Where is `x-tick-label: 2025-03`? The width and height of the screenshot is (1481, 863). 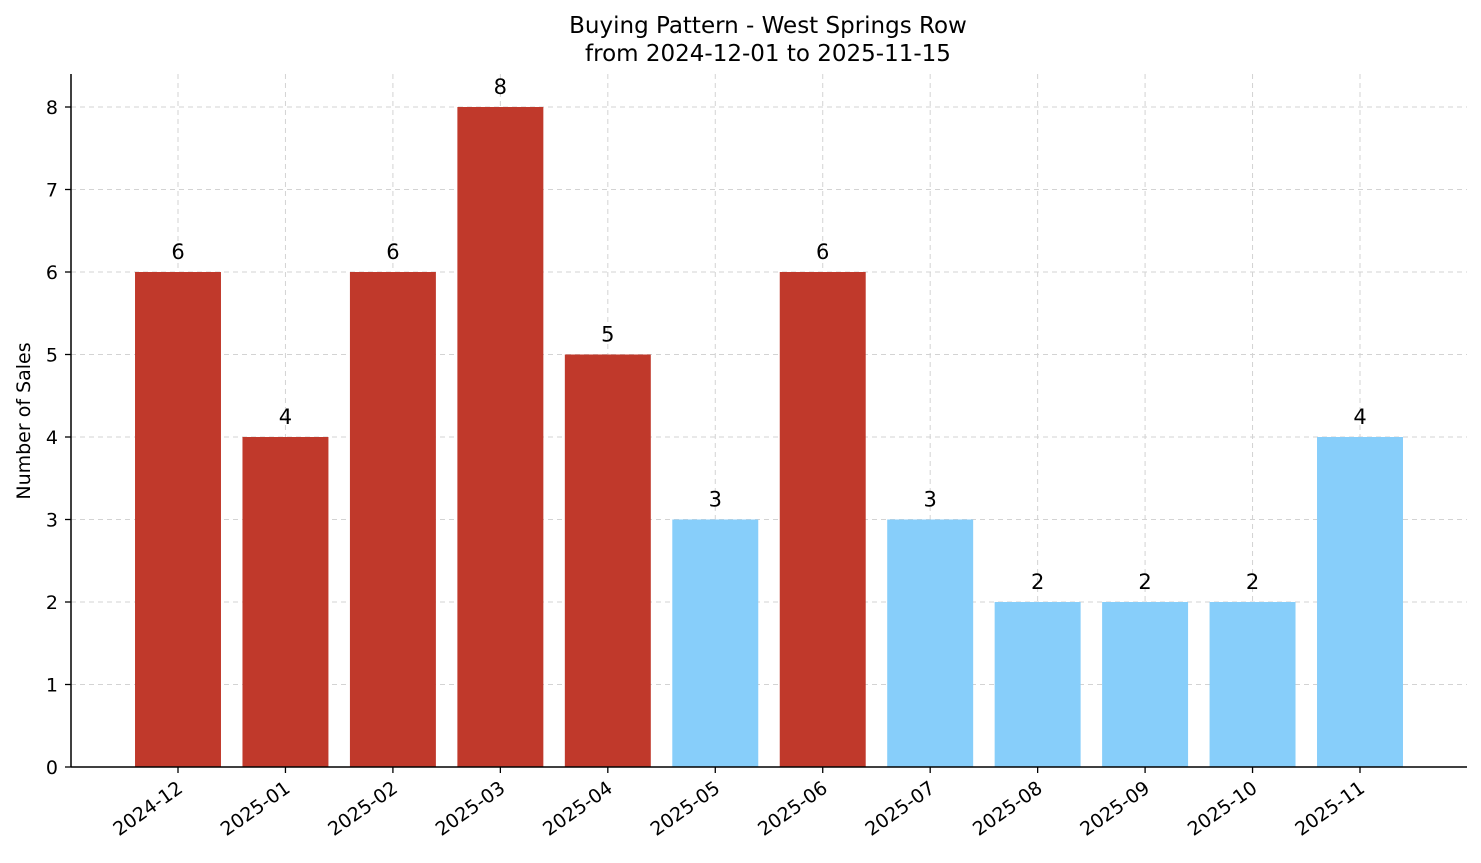 x-tick-label: 2025-03 is located at coordinates (471, 809).